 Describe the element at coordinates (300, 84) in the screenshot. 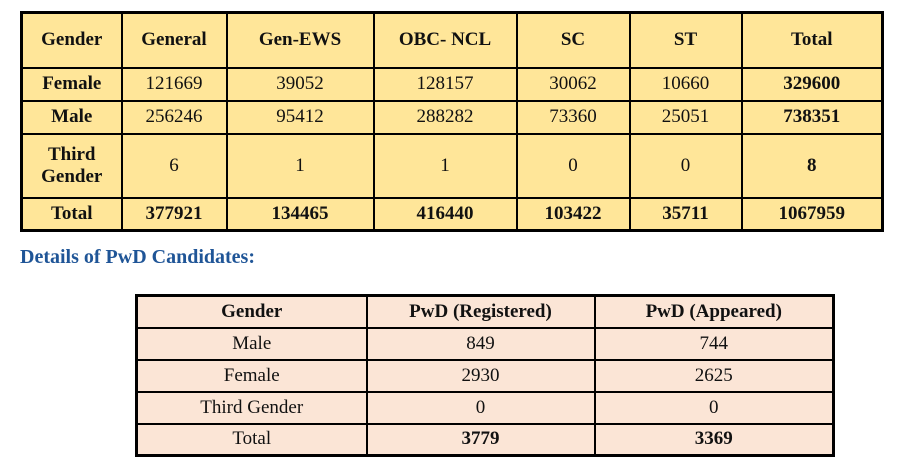

I see `data-cell: 39052` at that location.